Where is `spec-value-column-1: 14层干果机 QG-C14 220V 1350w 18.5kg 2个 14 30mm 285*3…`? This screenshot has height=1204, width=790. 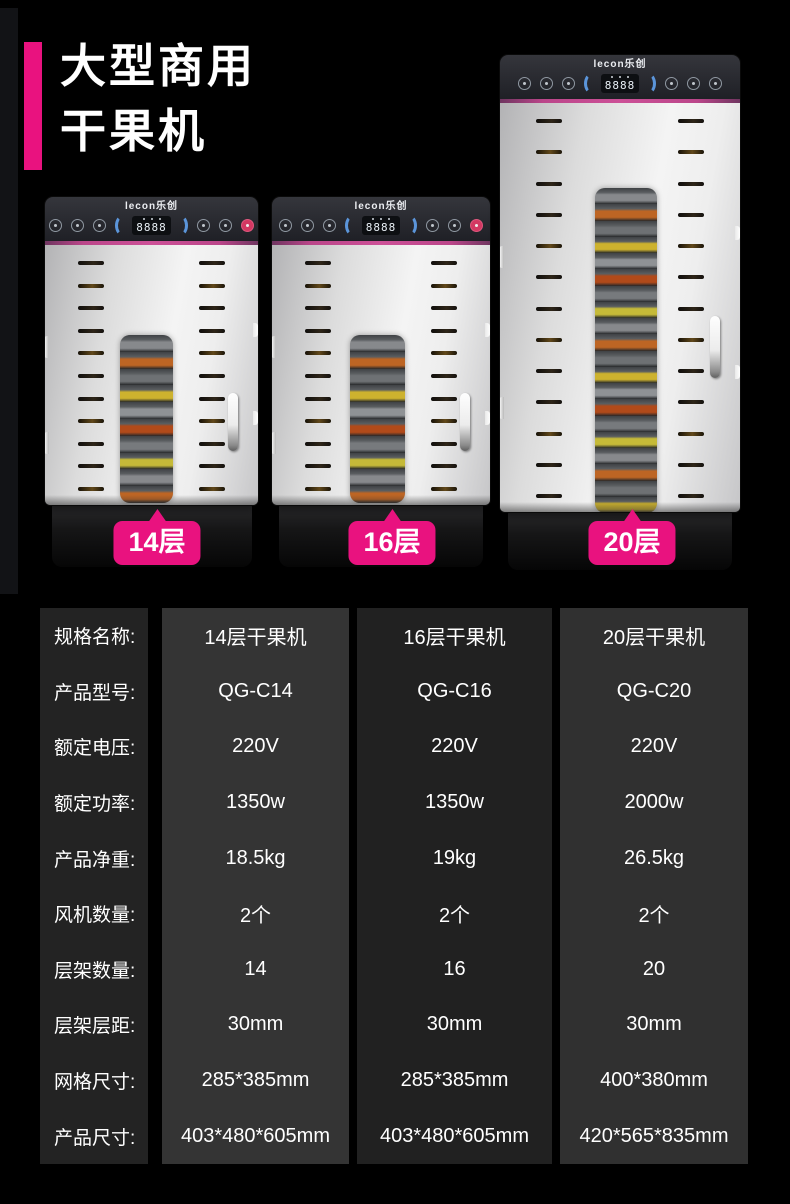 spec-value-column-1: 14层干果机 QG-C14 220V 1350w 18.5kg 2个 14 30mm 285*3… is located at coordinates (255, 886).